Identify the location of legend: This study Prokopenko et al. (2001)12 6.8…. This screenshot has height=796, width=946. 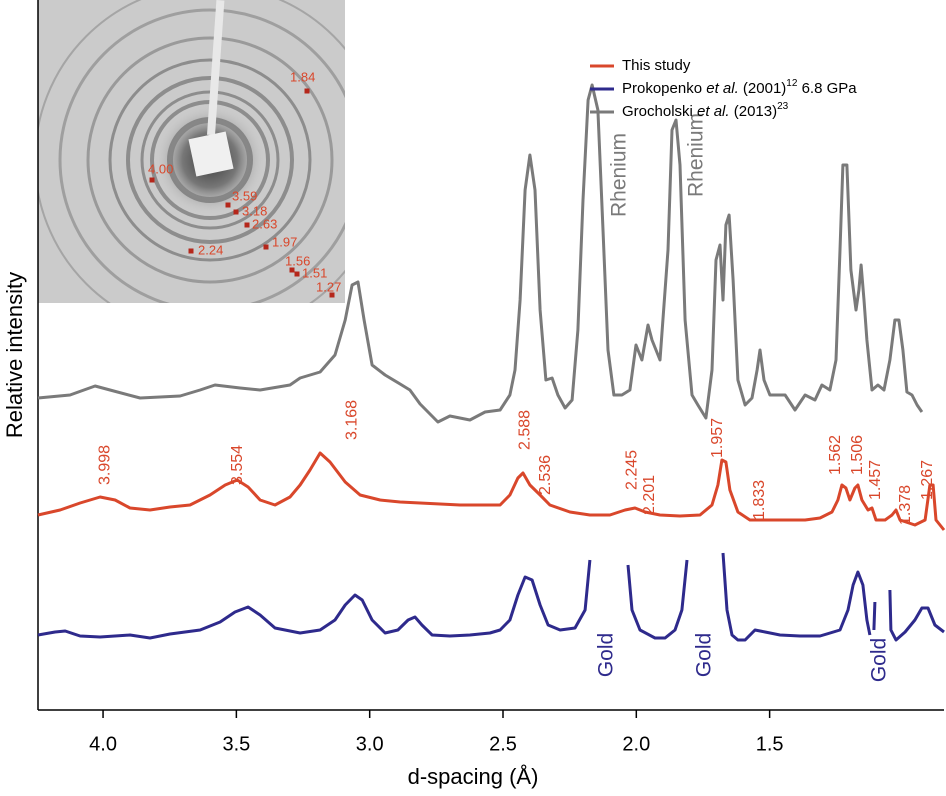
(723, 88).